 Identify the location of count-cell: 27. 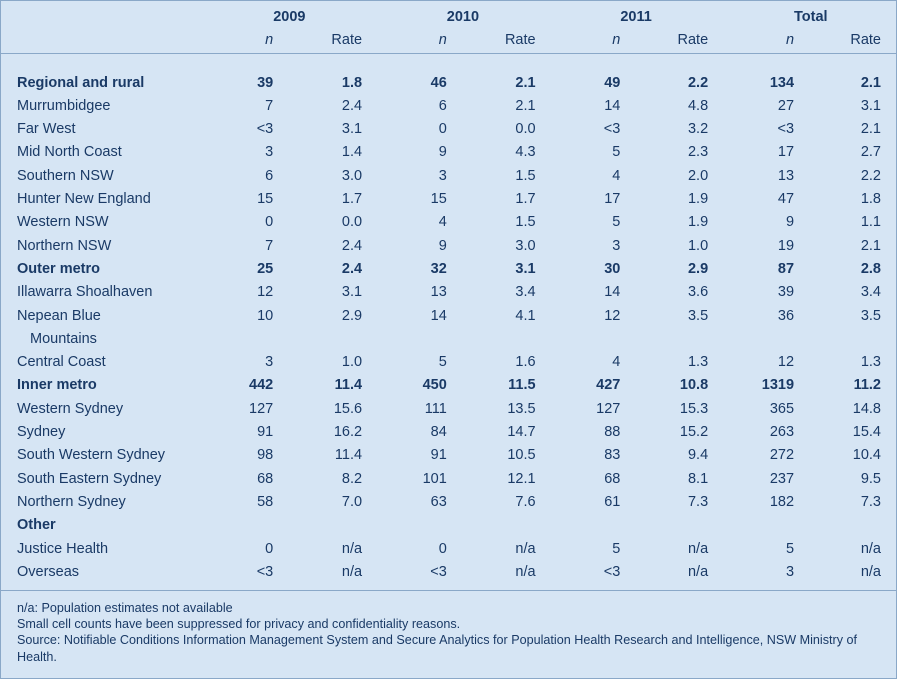
(786, 105).